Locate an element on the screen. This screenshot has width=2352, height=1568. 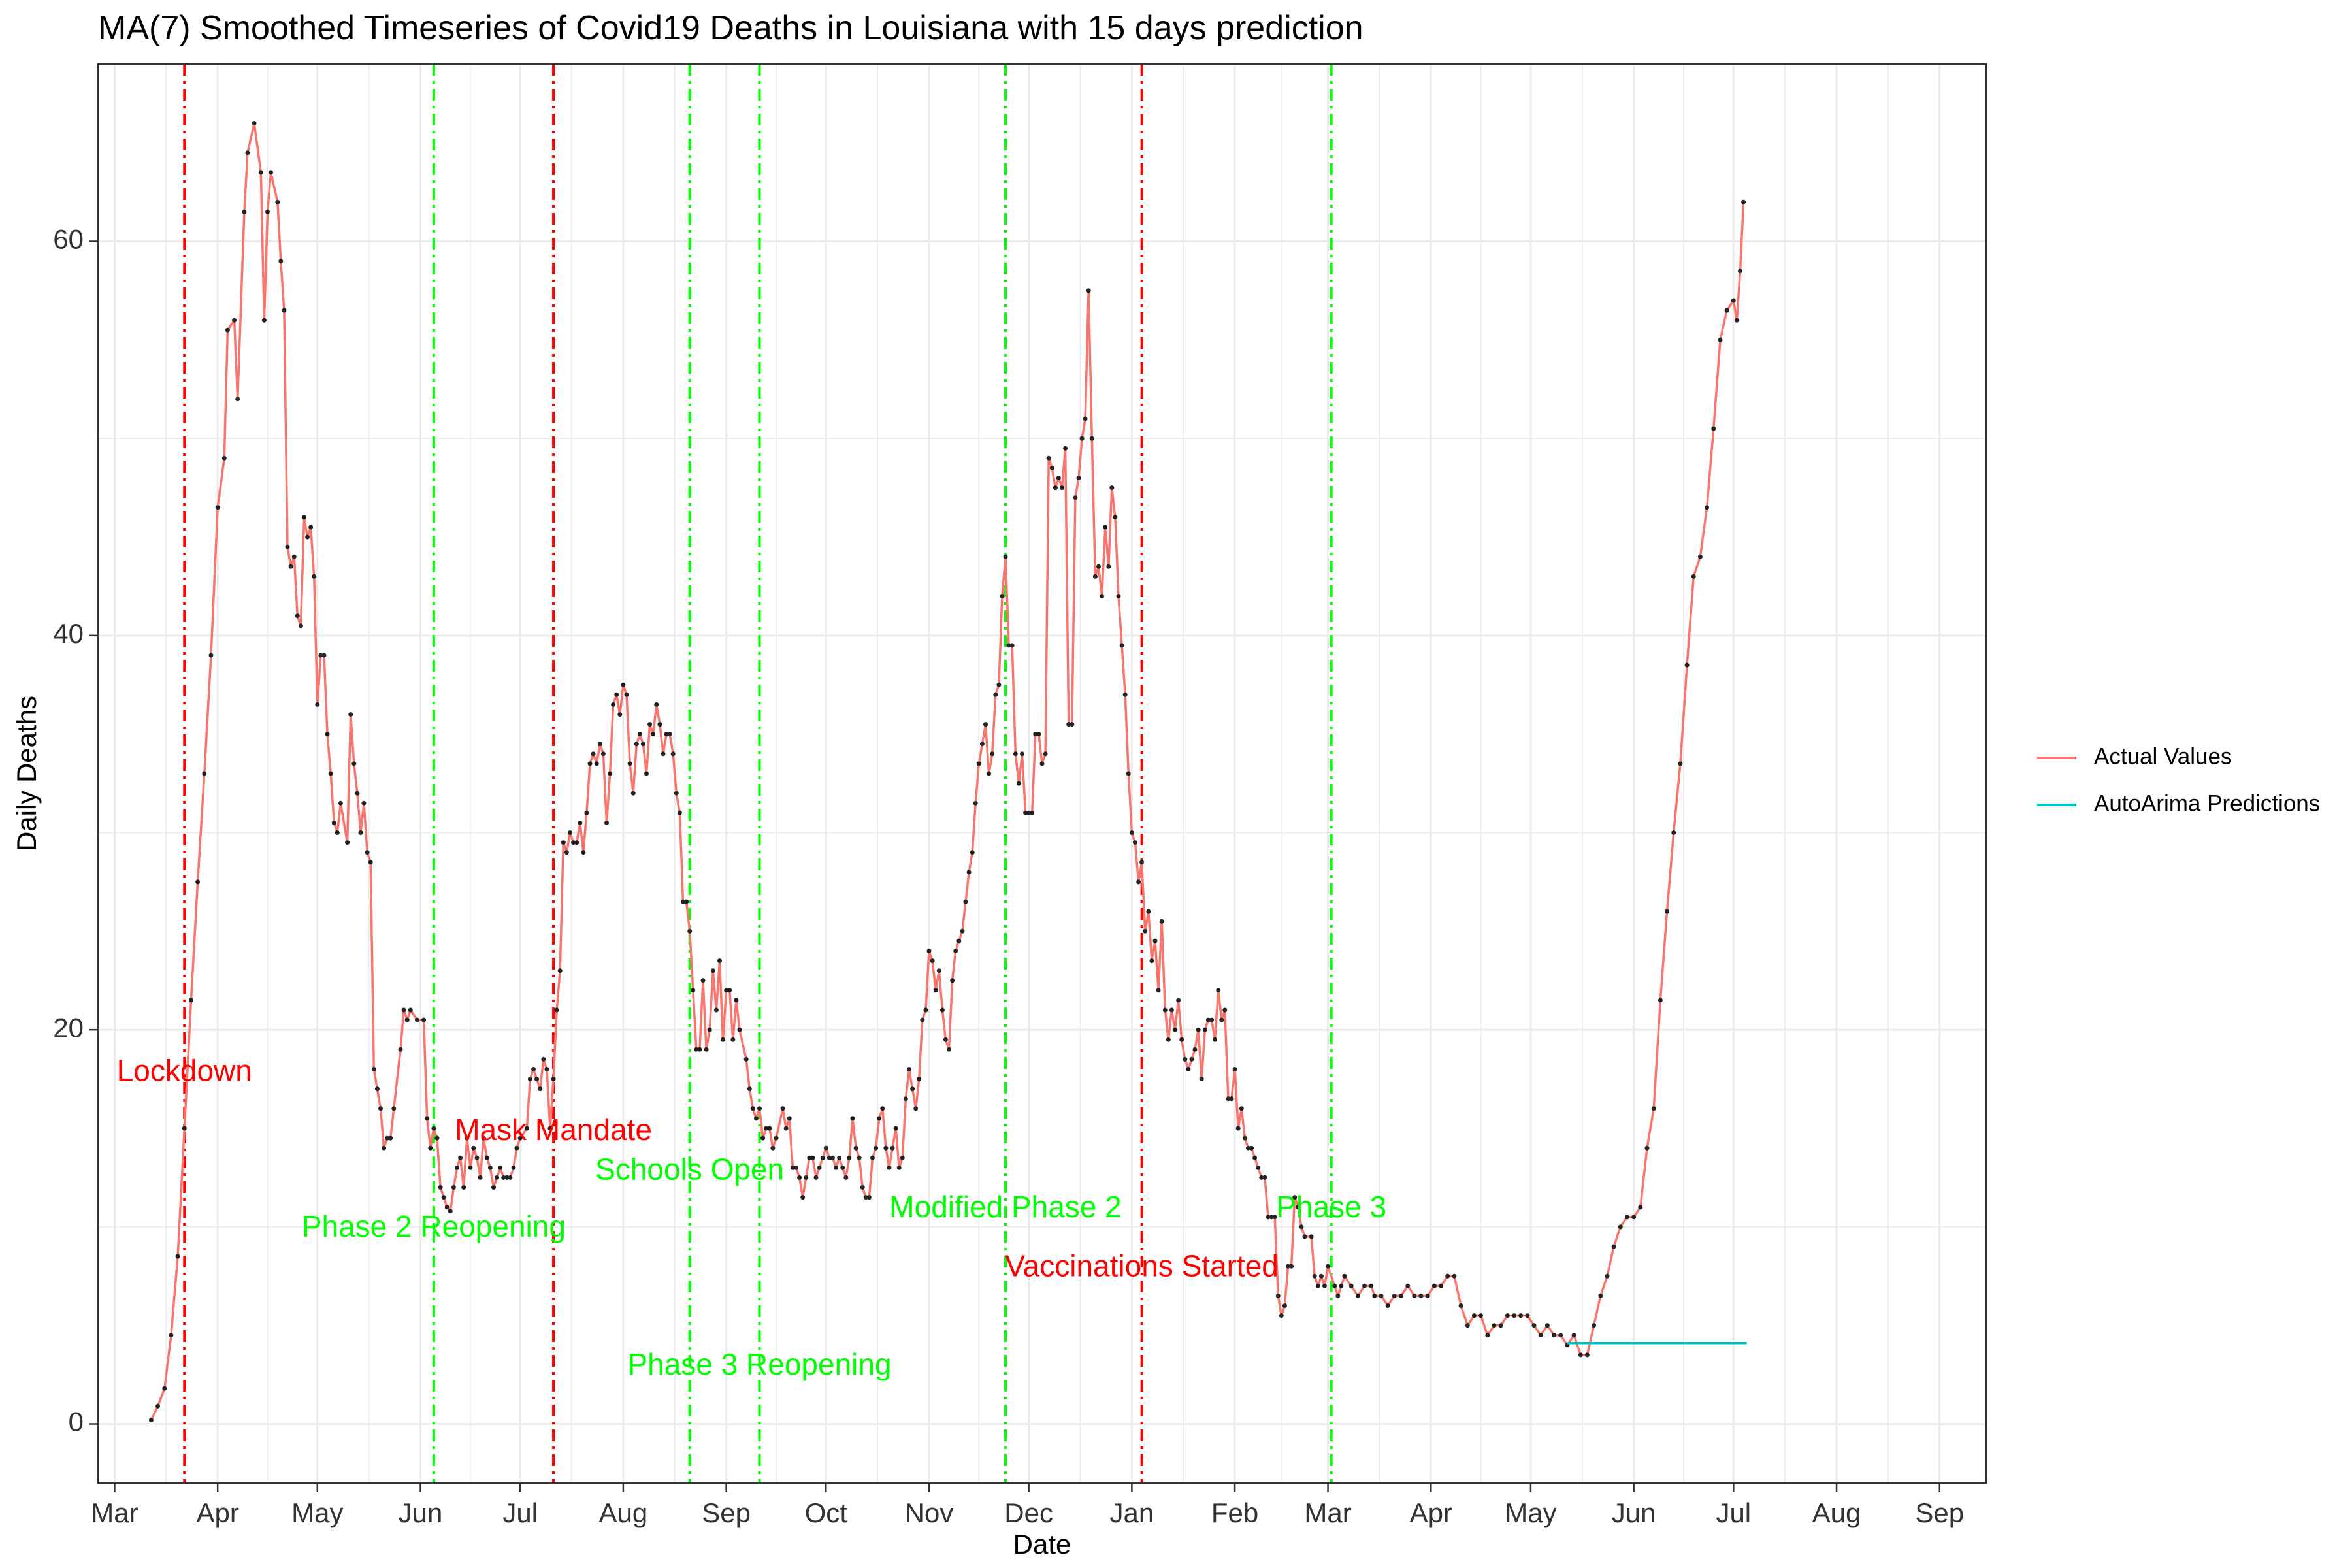
y-tick-label: 60 is located at coordinates (68, 239).